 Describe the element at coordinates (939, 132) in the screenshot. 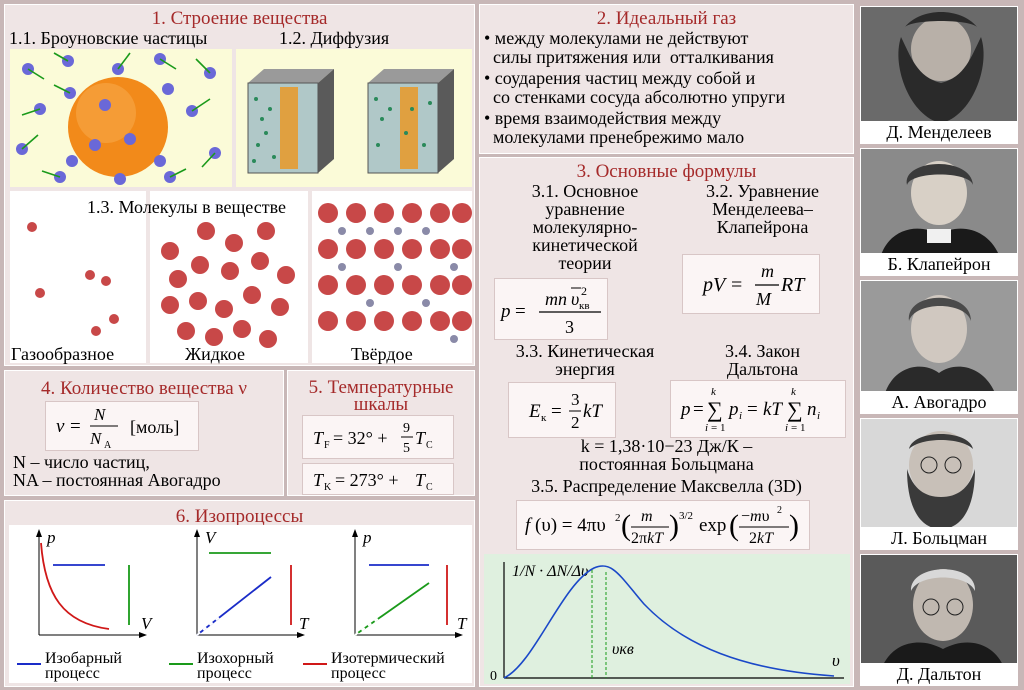

I see `portrait-mendeleev-caption: Д. Менделеев` at that location.